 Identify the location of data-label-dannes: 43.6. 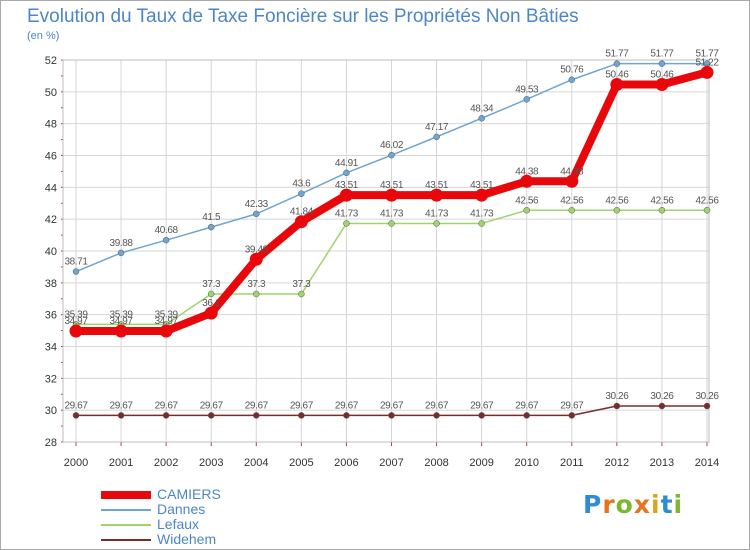
(301, 184).